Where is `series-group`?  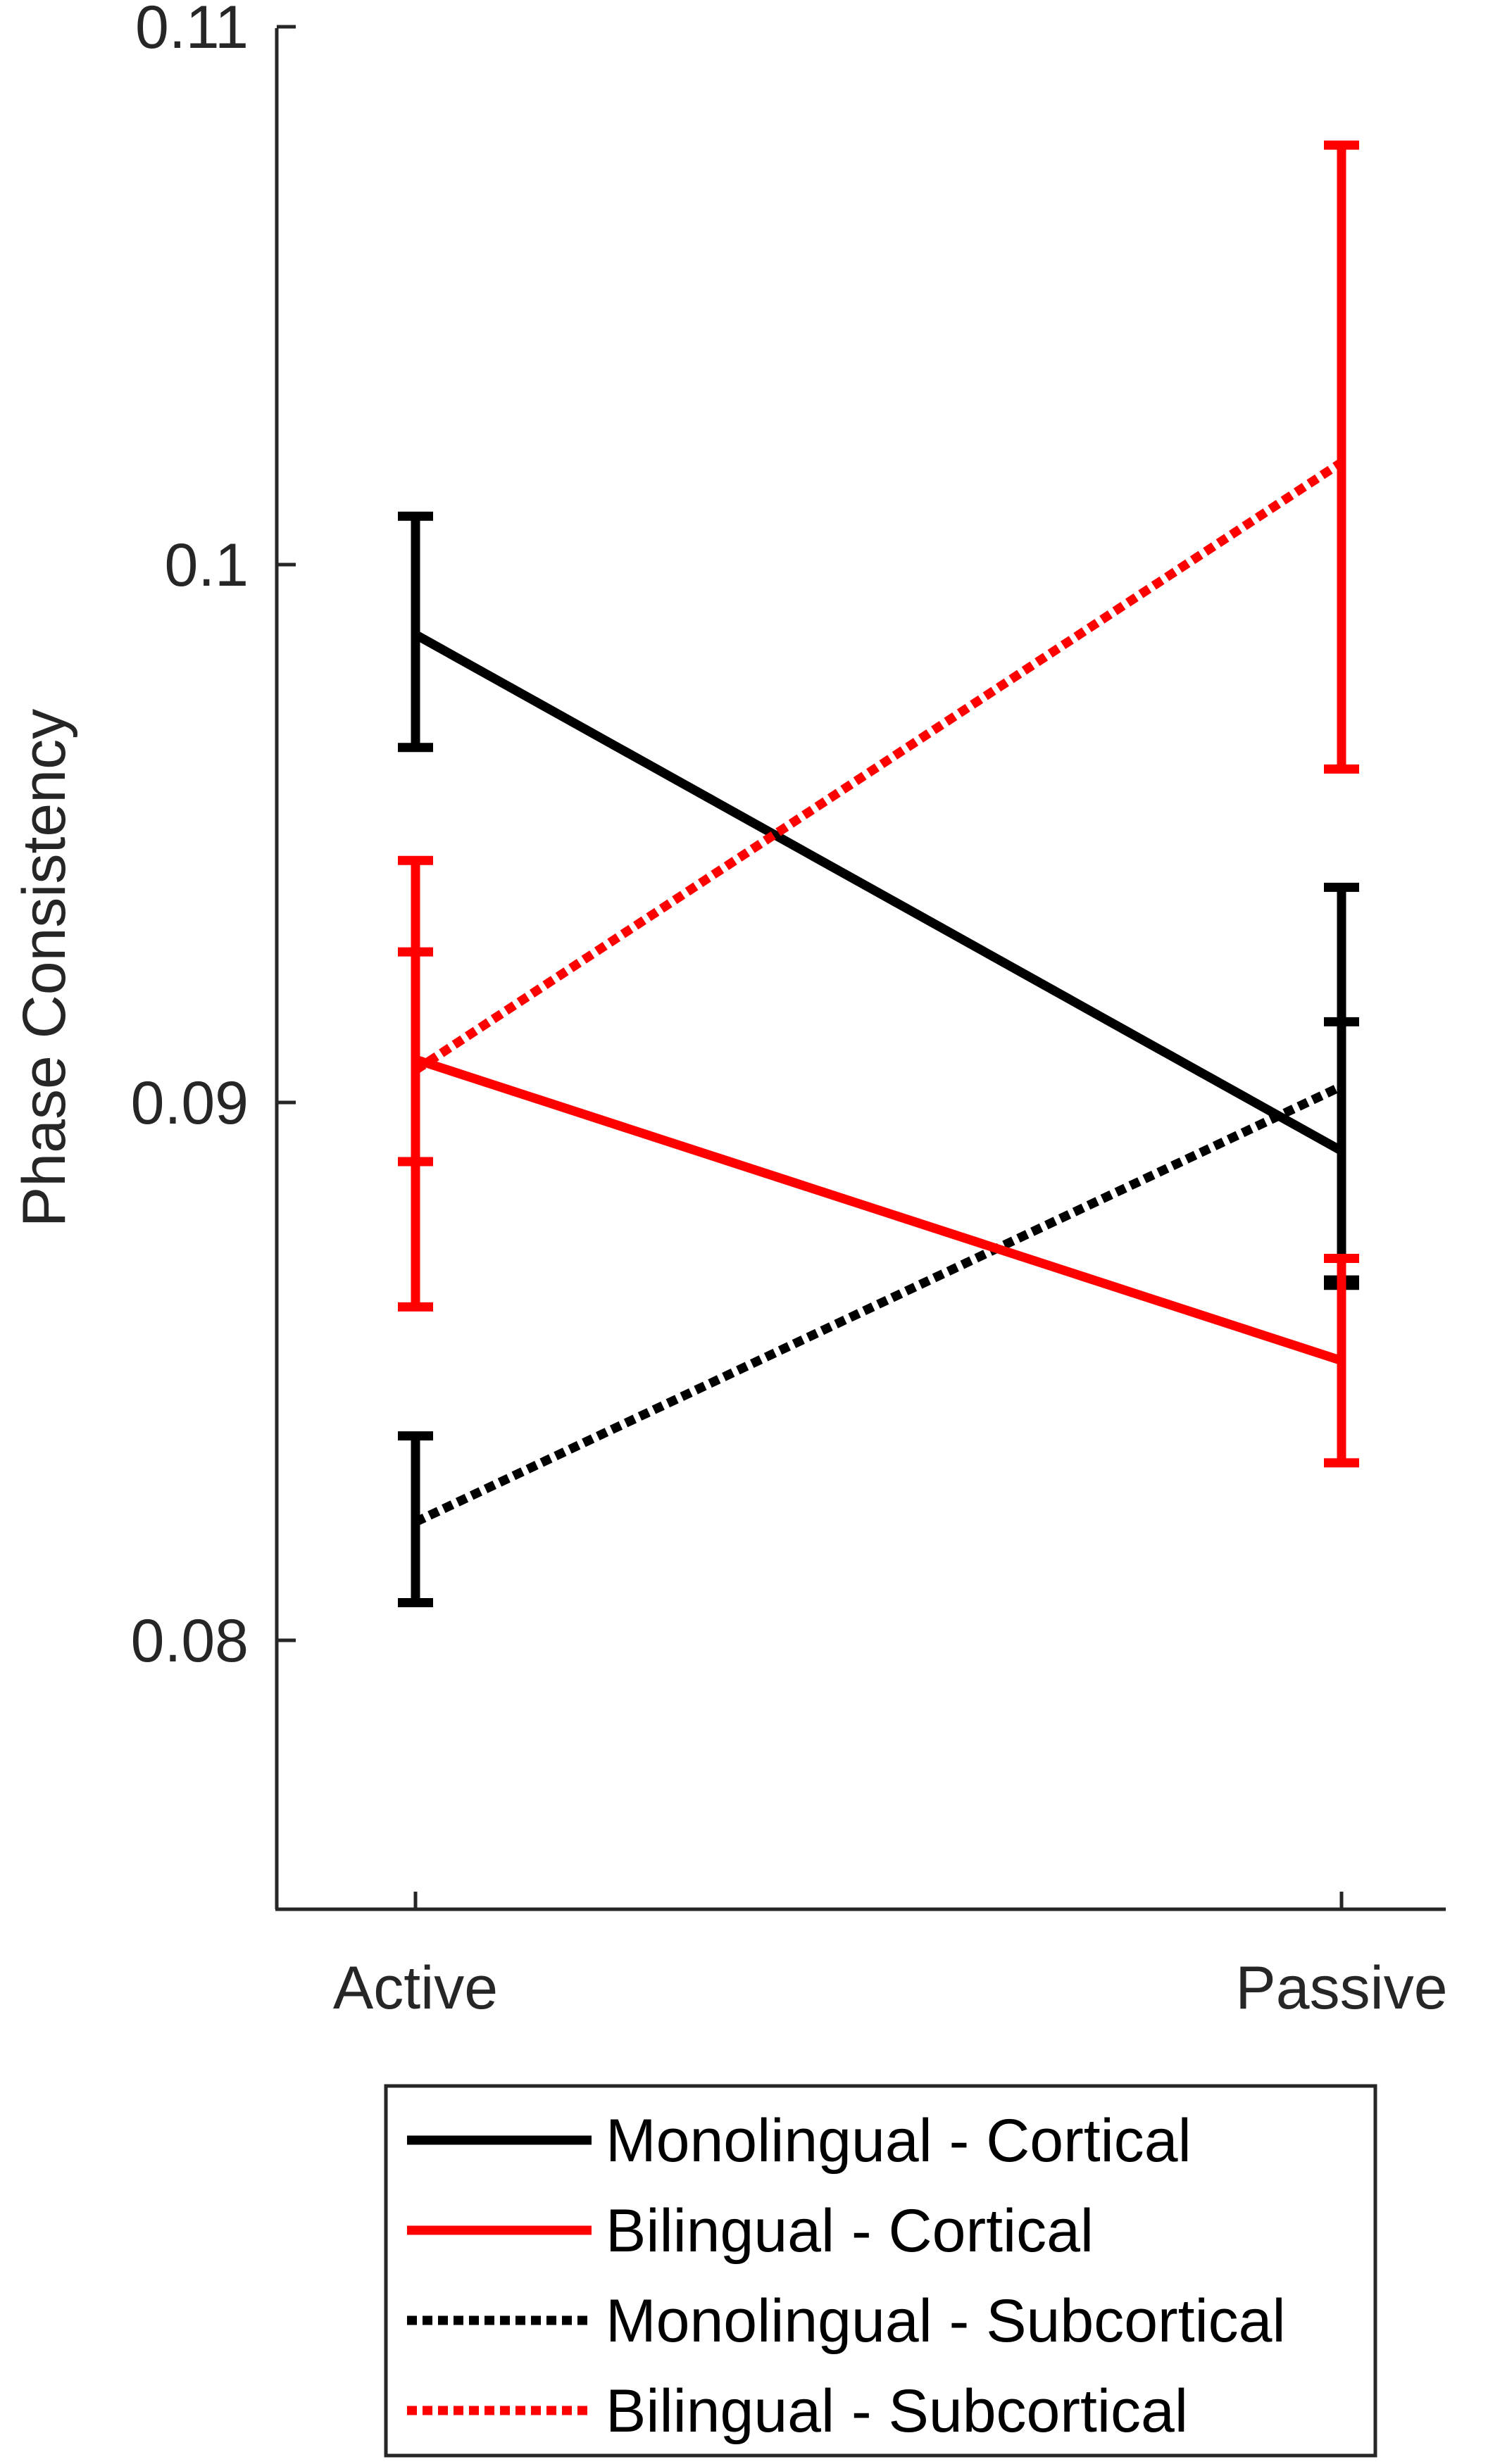 series-group is located at coordinates (878, 1207).